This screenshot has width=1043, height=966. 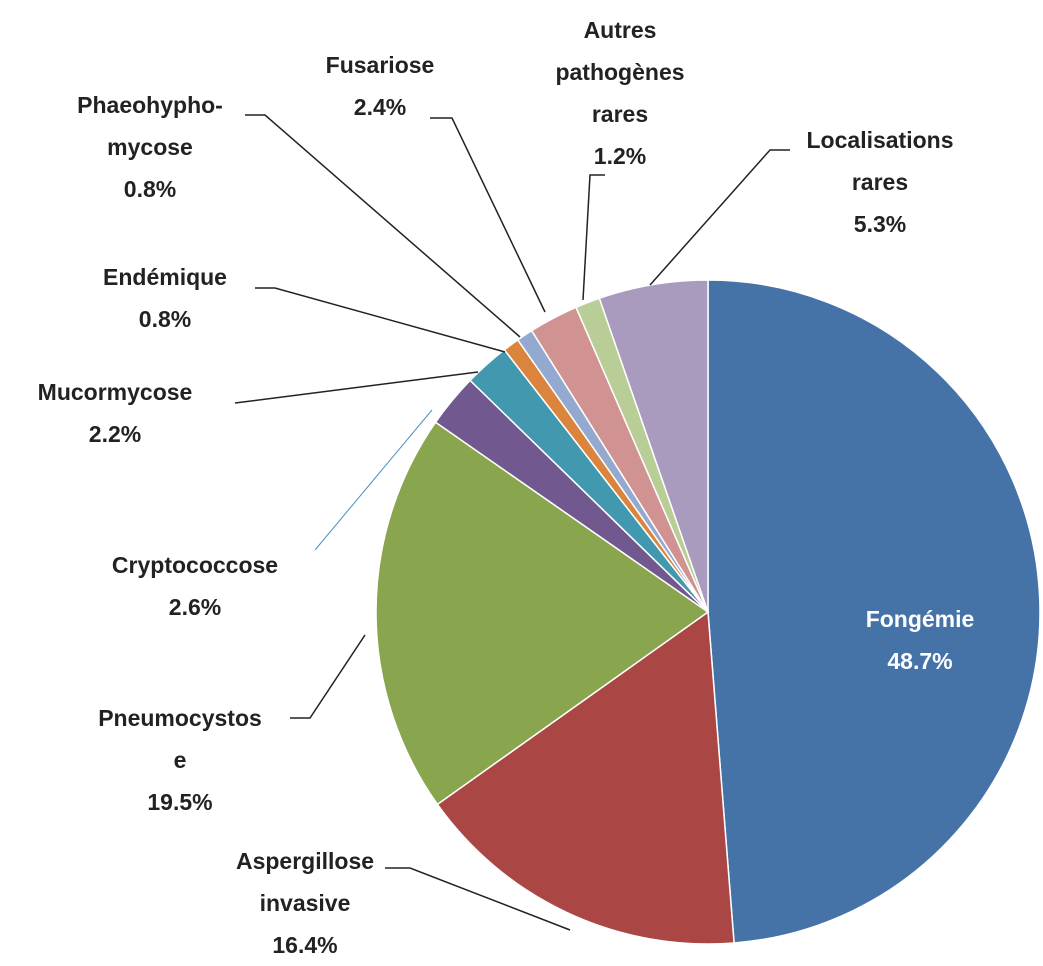 What do you see at coordinates (150, 126) in the screenshot?
I see `category-label: Phaeohypho- mycose` at bounding box center [150, 126].